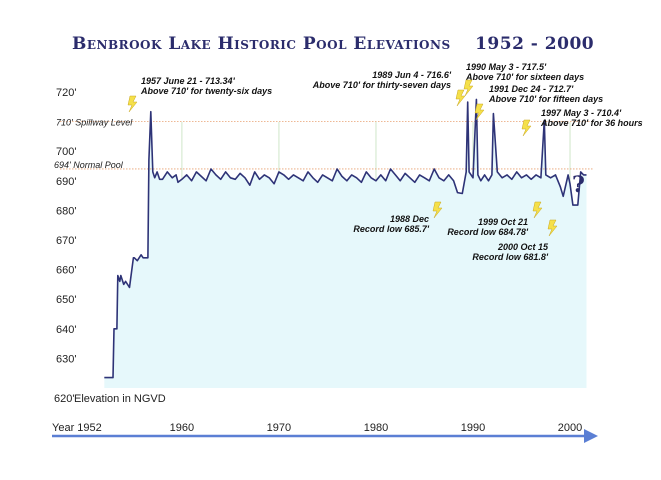  Describe the element at coordinates (524, 77) in the screenshot. I see `annotation-text: Above 710' for sixteen days` at that location.